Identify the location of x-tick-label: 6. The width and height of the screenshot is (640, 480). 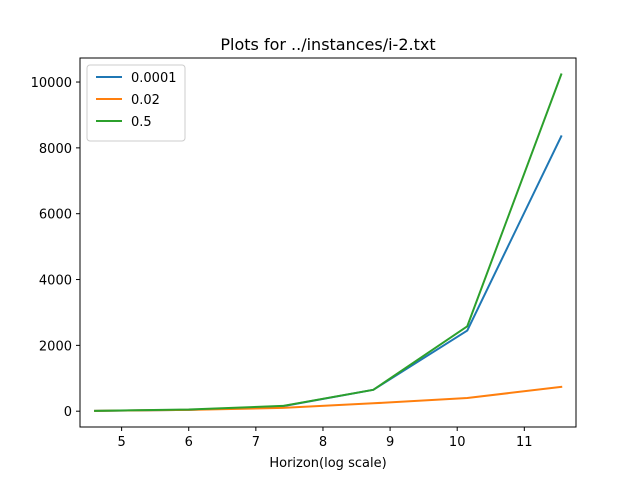
(189, 442).